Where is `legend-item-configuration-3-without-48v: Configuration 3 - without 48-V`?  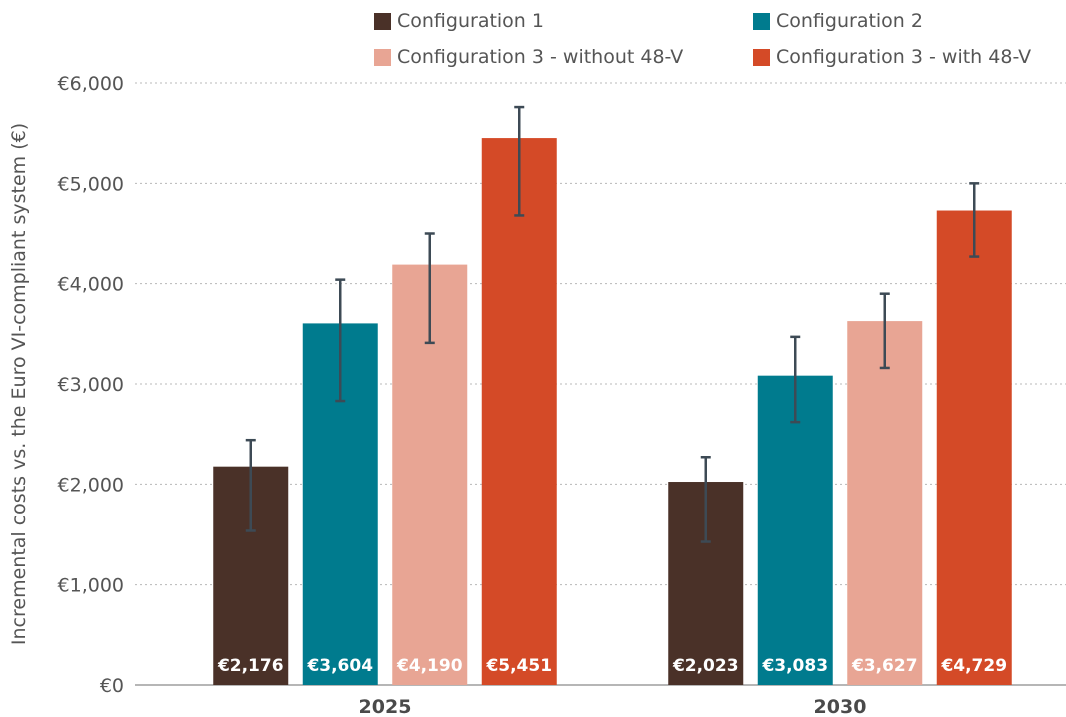 legend-item-configuration-3-without-48v: Configuration 3 - without 48-V is located at coordinates (528, 57).